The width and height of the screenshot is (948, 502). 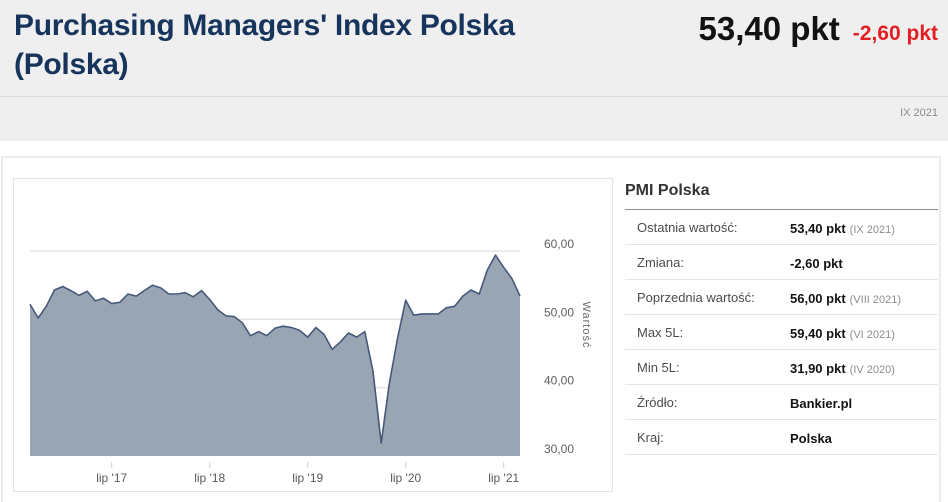 What do you see at coordinates (919, 113) in the screenshot?
I see `period-label: IX 2021` at bounding box center [919, 113].